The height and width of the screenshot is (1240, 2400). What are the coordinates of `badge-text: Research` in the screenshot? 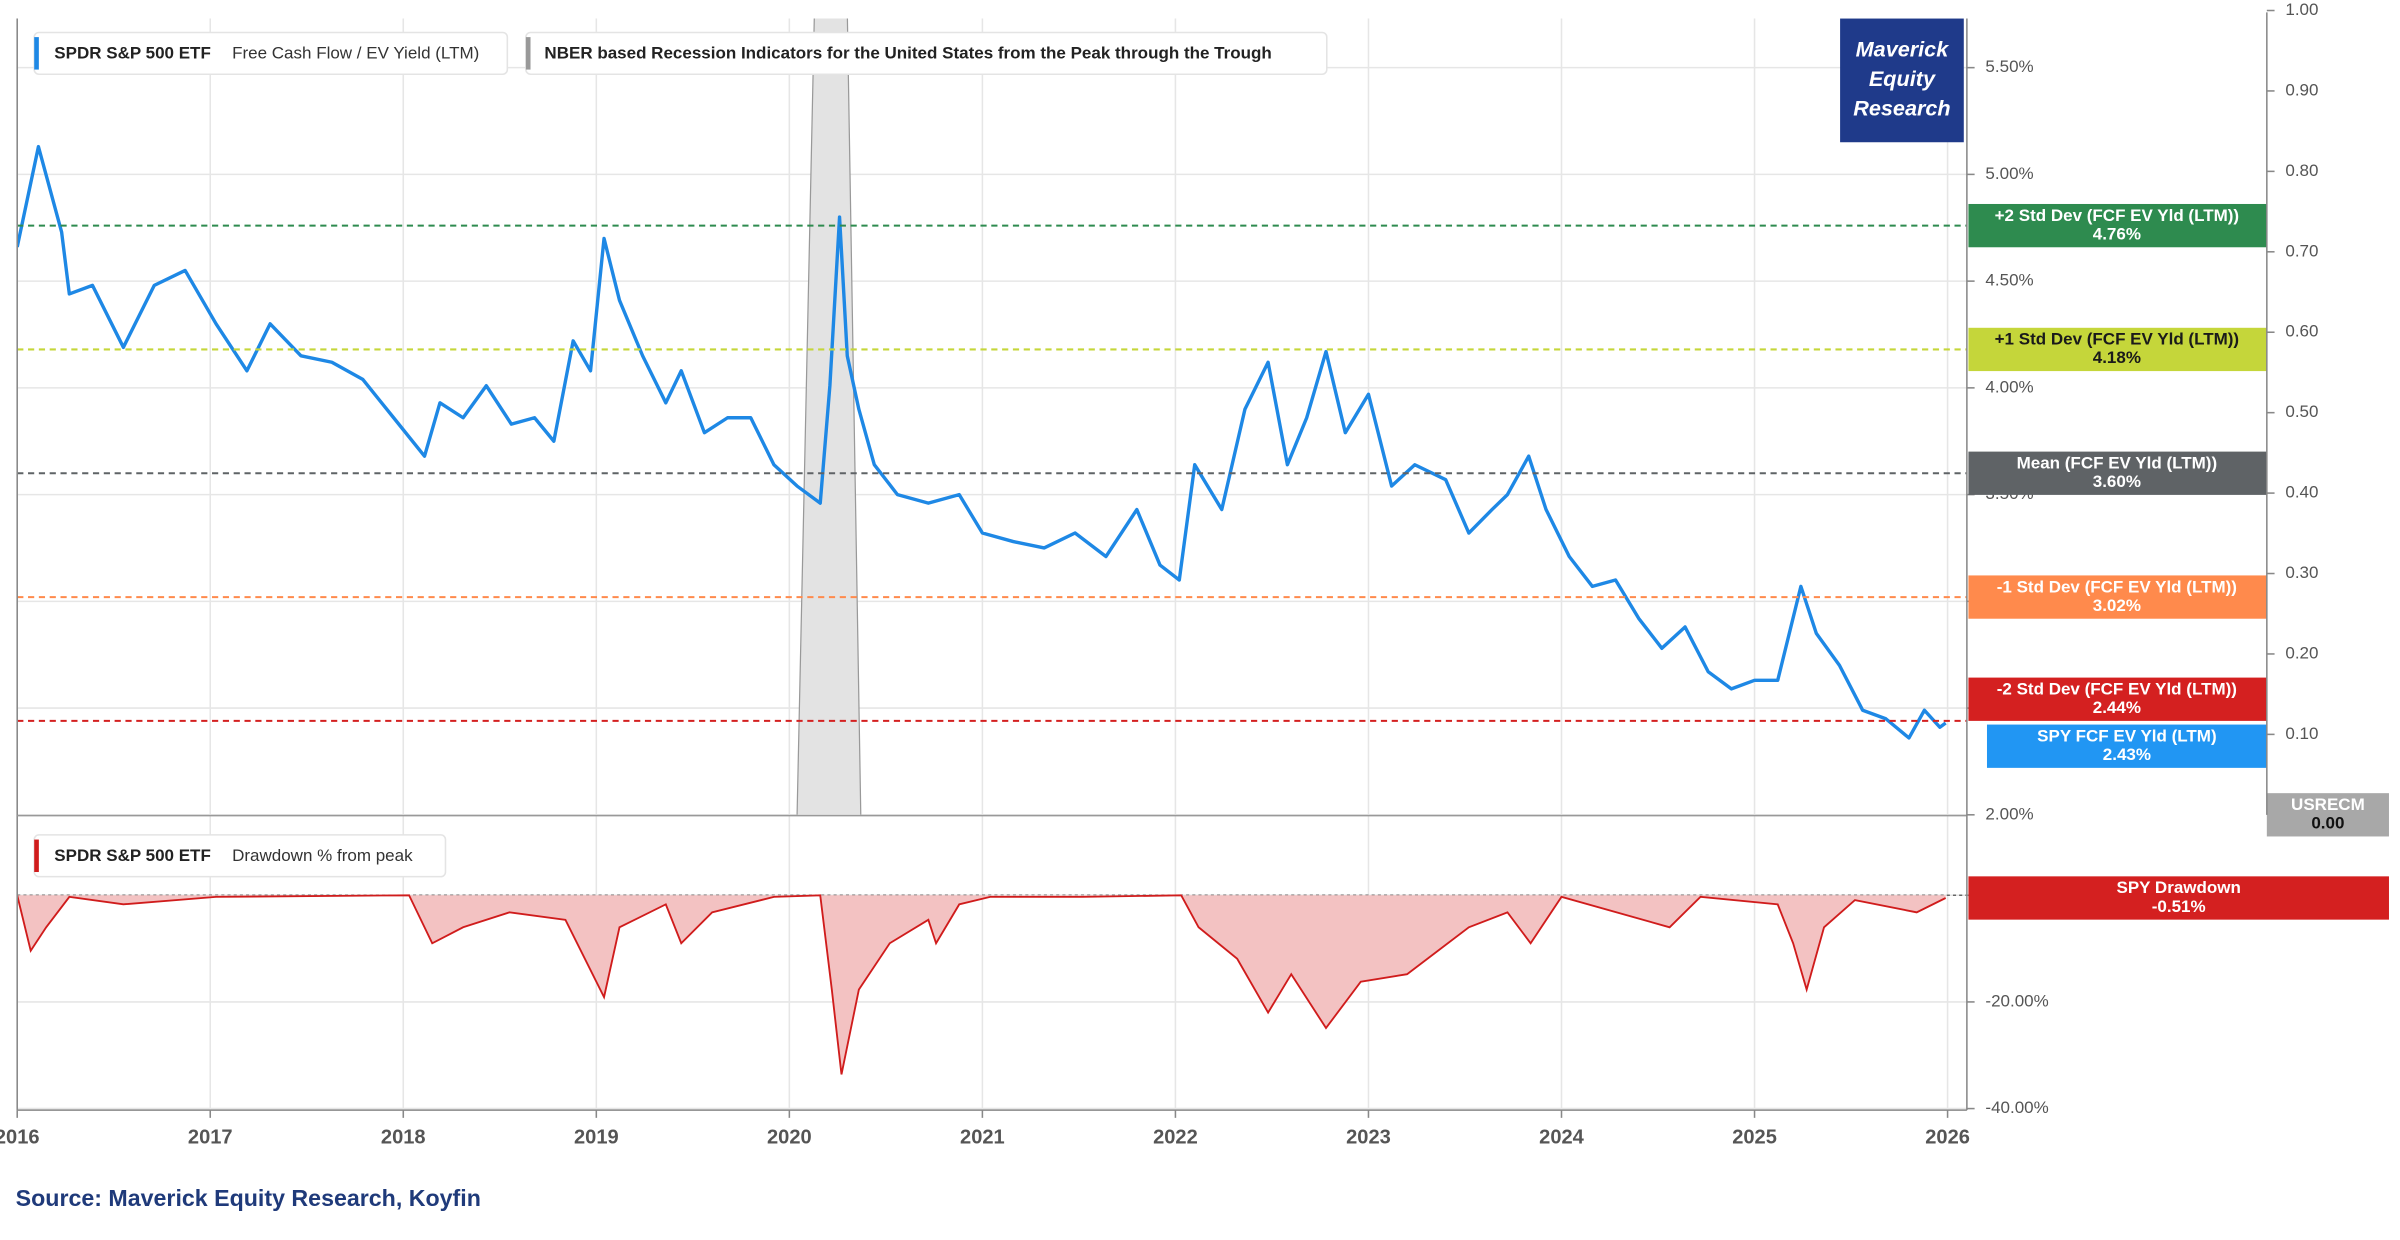 It's located at (1901, 107).